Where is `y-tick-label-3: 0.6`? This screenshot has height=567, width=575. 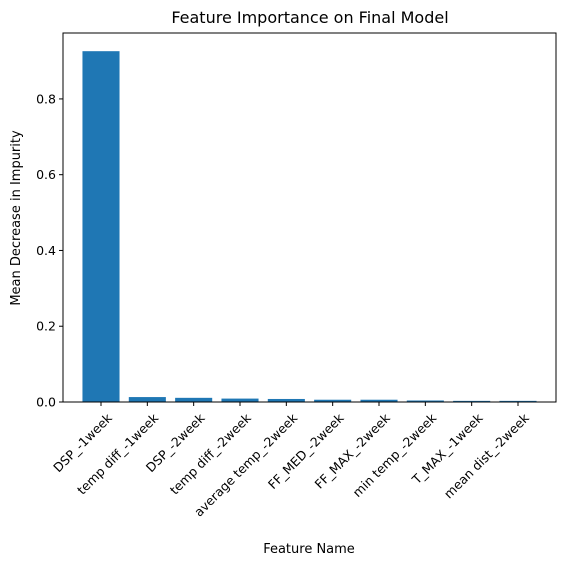
y-tick-label-3: 0.6 is located at coordinates (46, 174).